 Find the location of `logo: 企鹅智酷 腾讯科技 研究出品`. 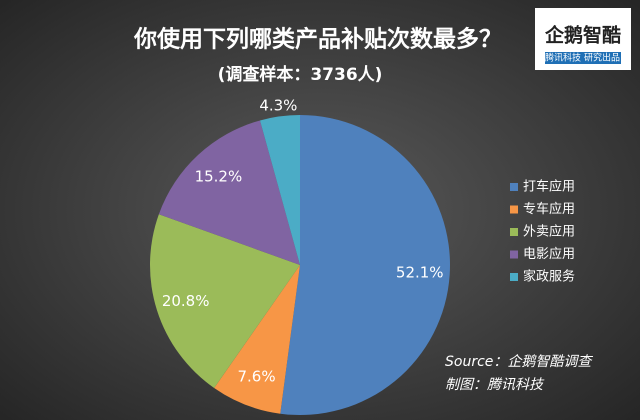

logo: 企鹅智酷 腾讯科技 研究出品 is located at coordinates (583, 39).